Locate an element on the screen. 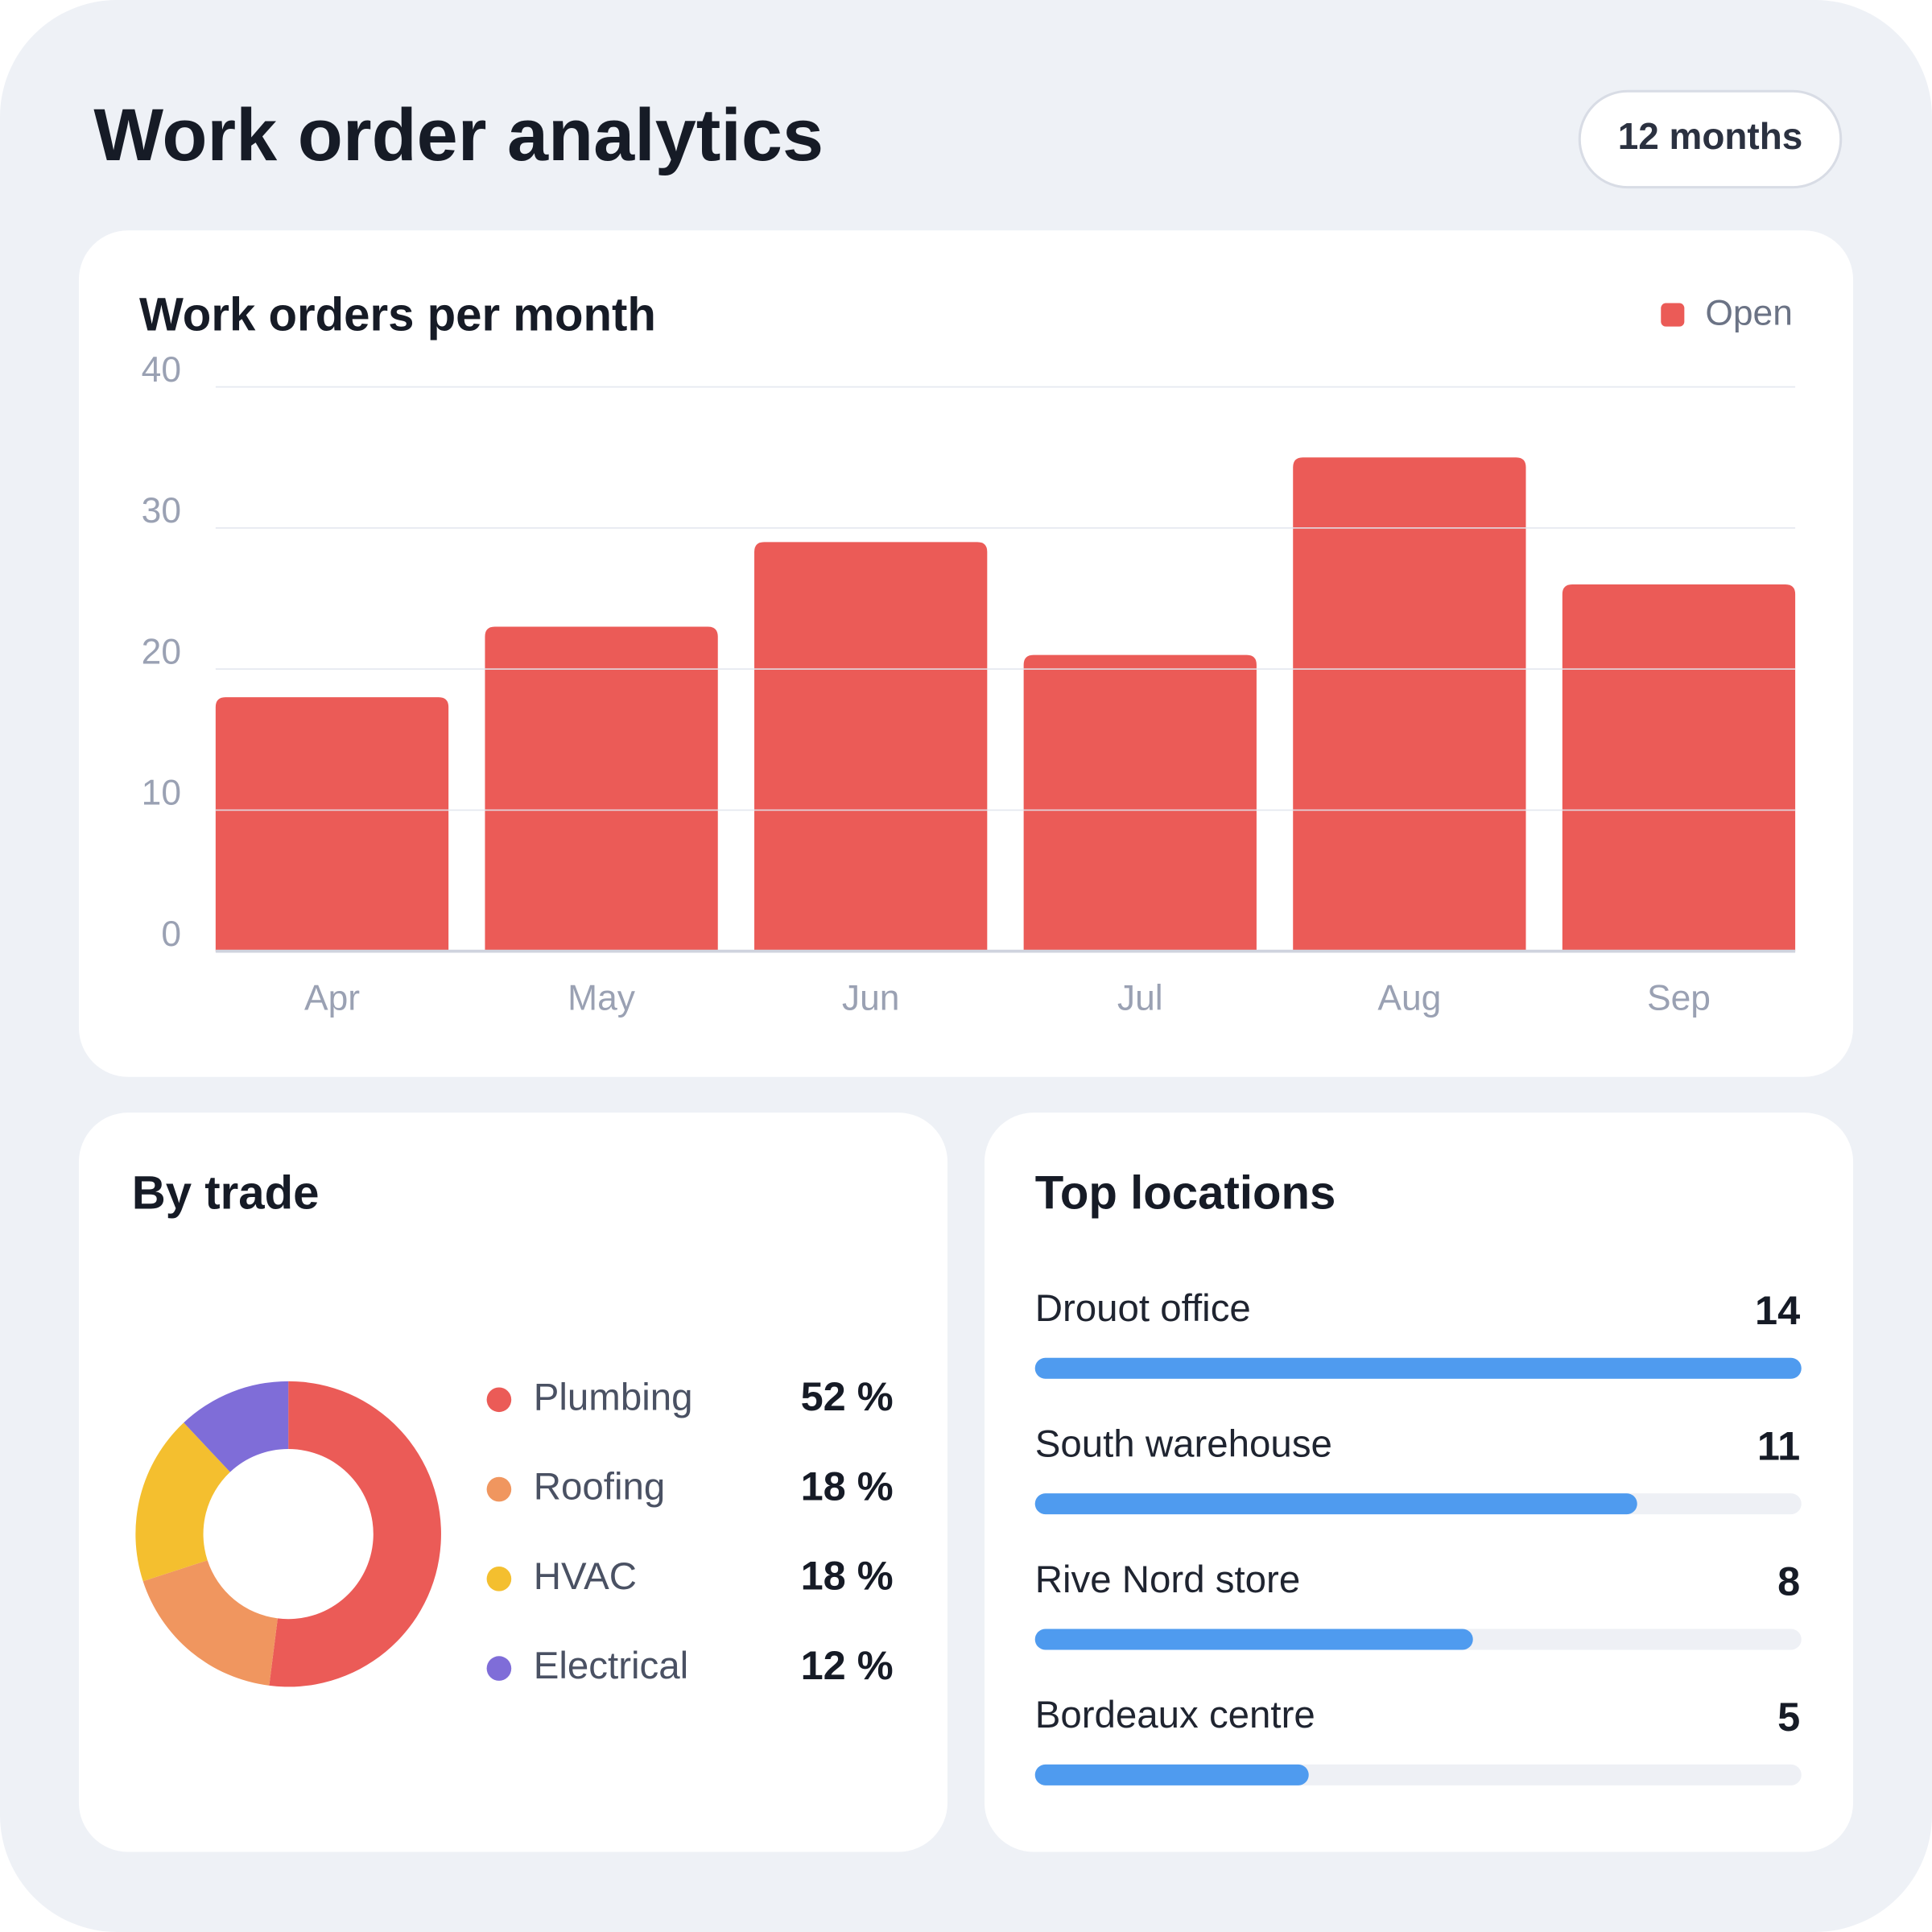 Image resolution: width=1932 pixels, height=1932 pixels. location-name: South warehouse is located at coordinates (1183, 1443).